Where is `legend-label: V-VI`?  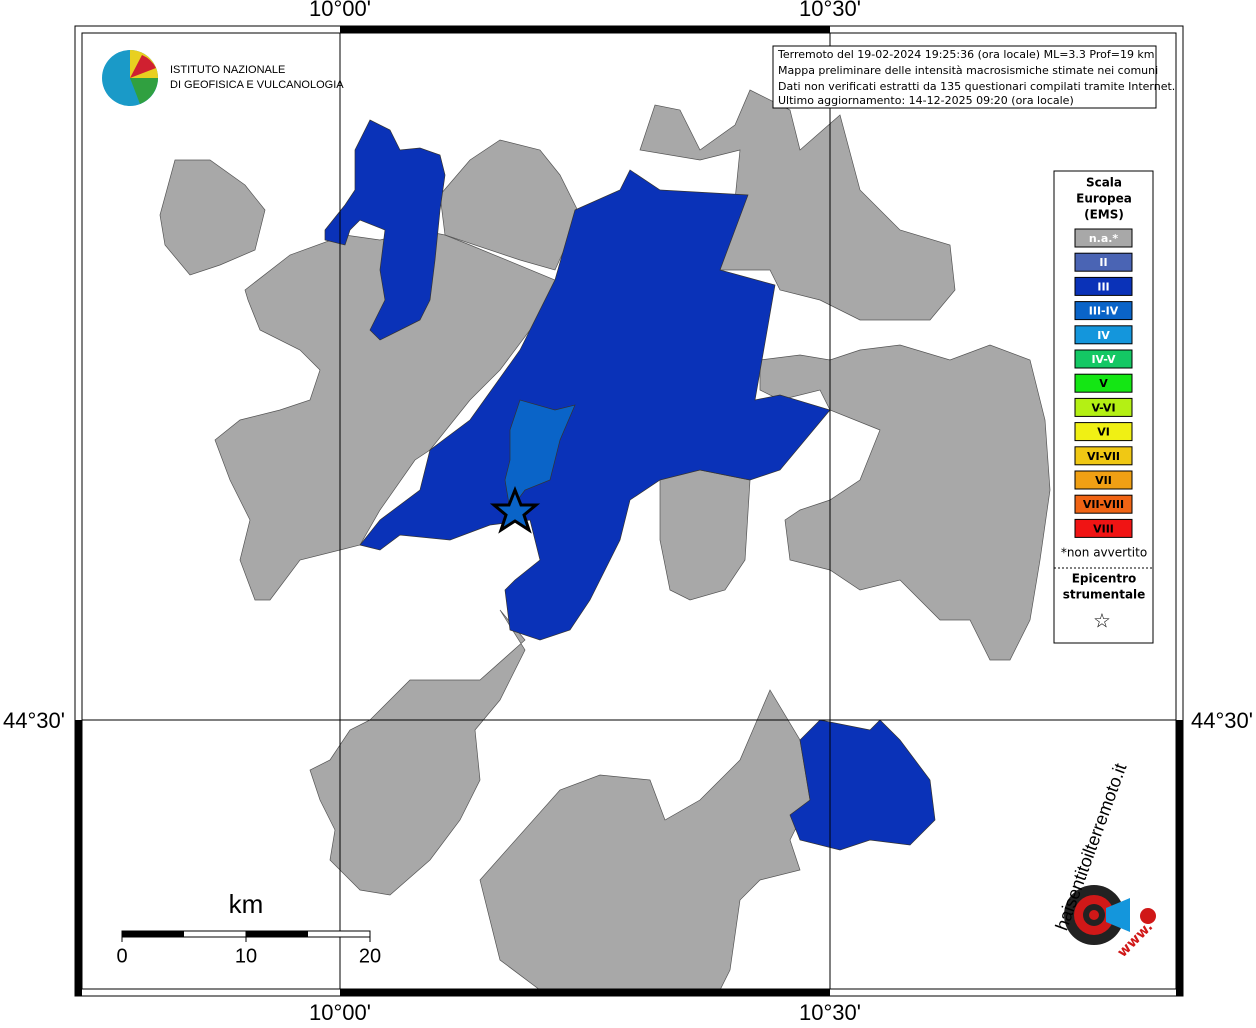 legend-label: V-VI is located at coordinates (1103, 407).